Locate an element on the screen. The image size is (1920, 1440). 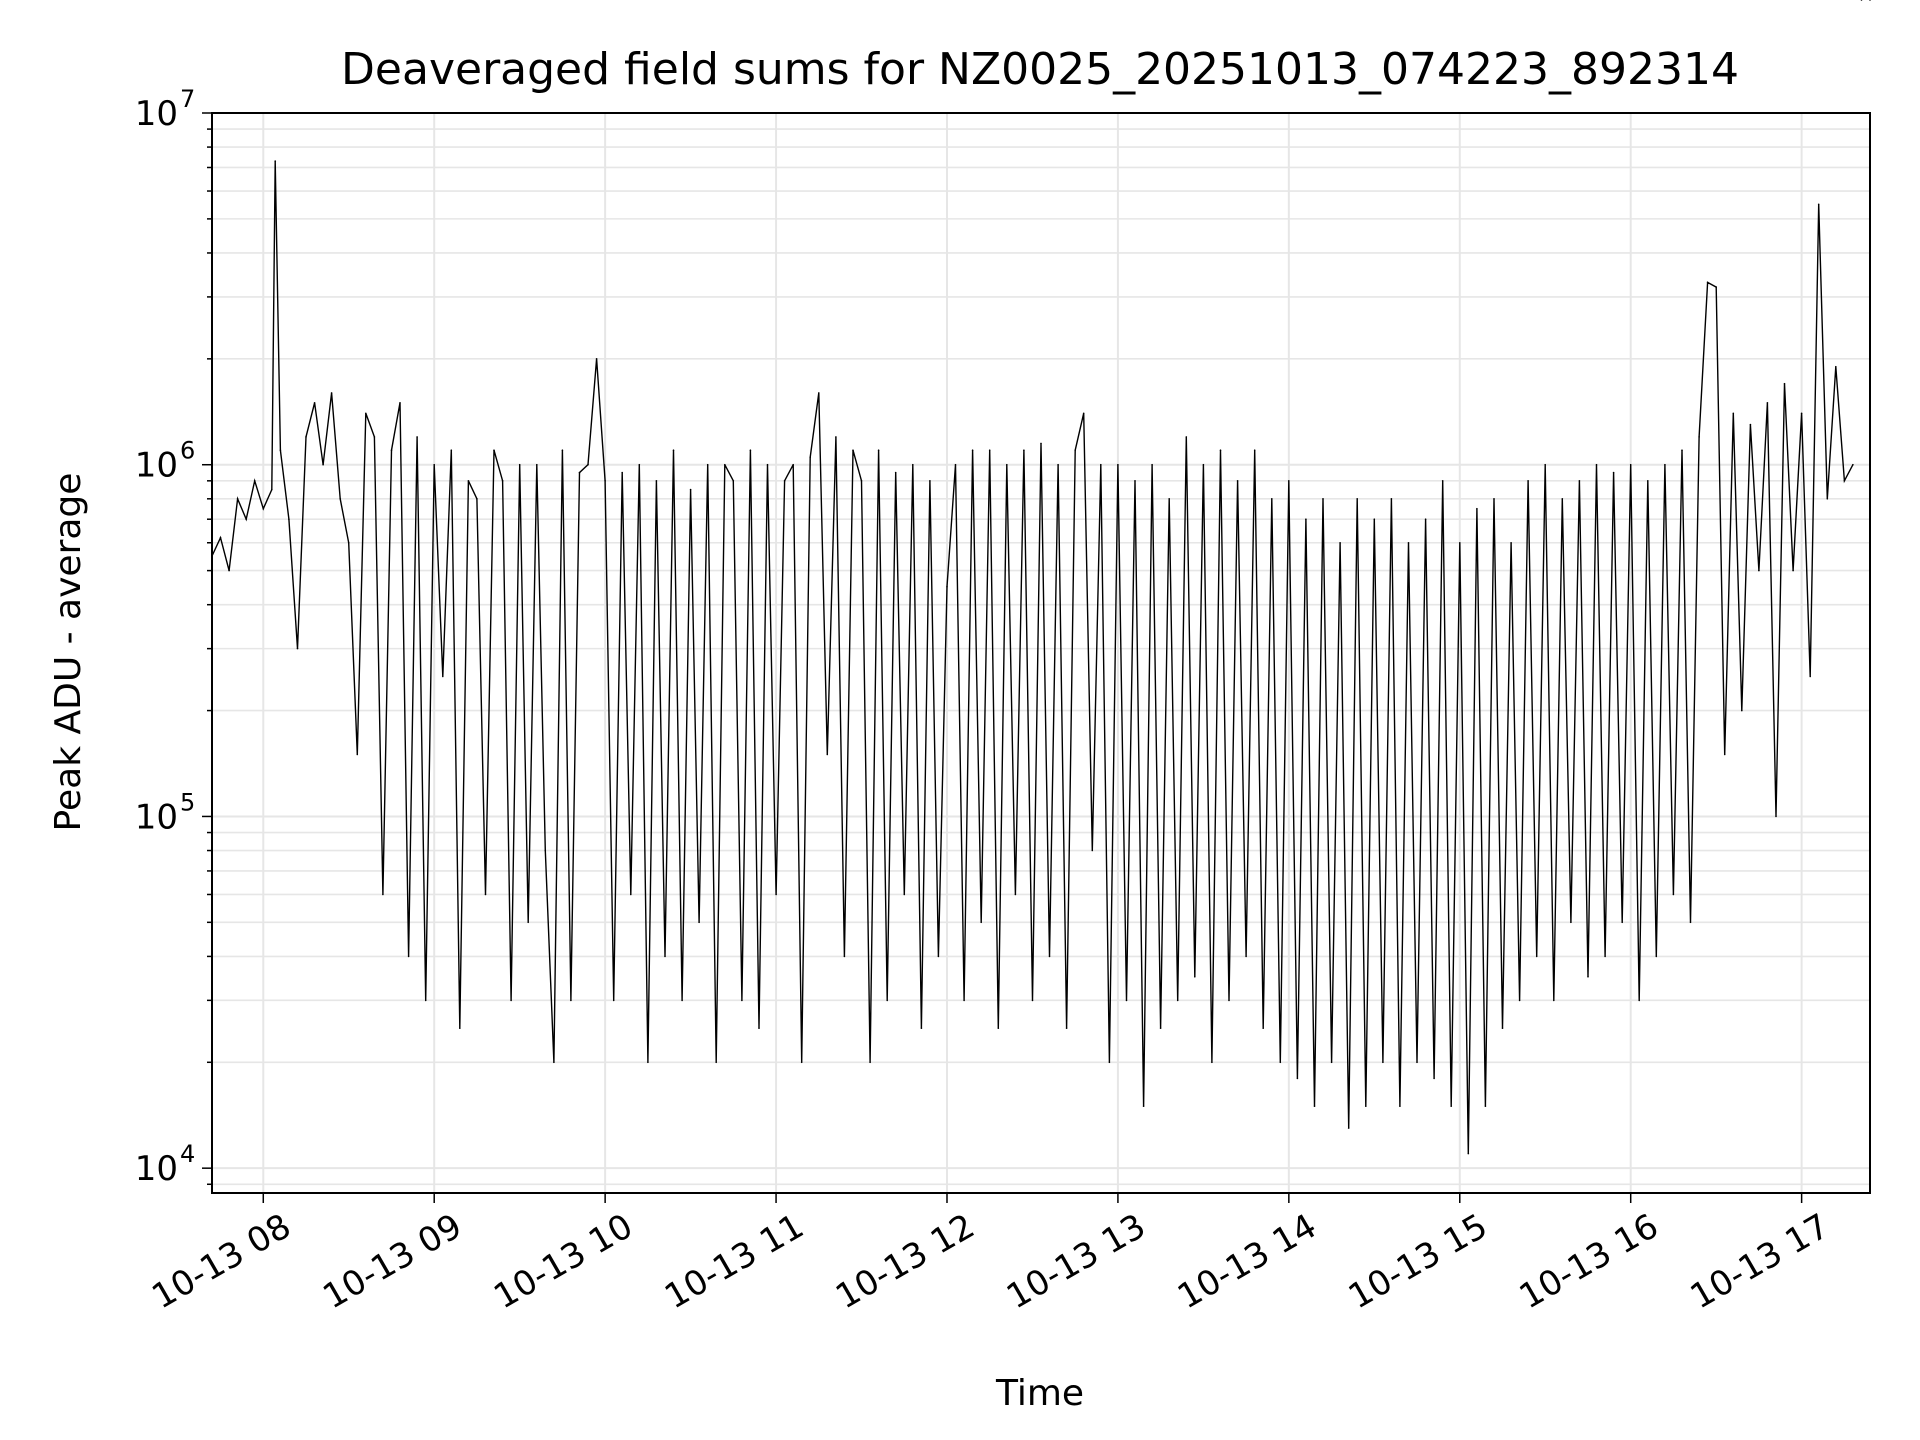
y-tick-exponent: 6 is located at coordinates (187, 451).